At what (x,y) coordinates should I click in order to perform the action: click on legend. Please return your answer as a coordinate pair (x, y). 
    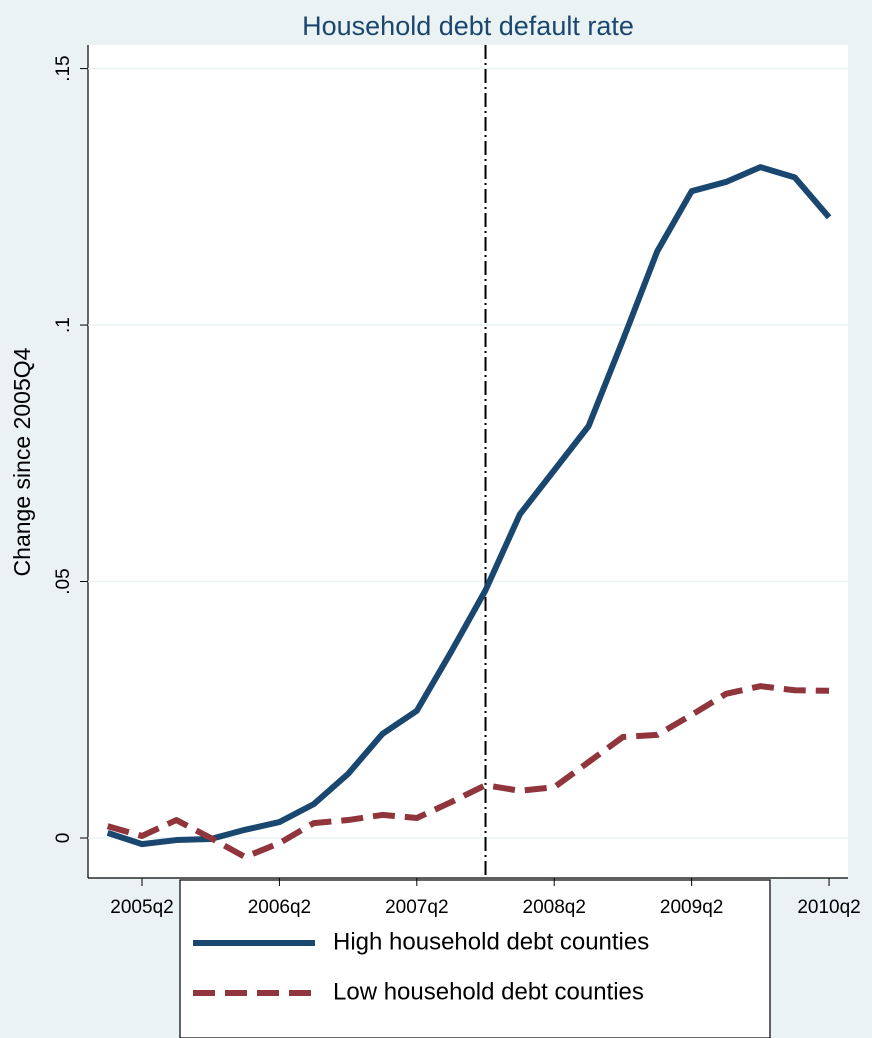
    Looking at the image, I should click on (475, 958).